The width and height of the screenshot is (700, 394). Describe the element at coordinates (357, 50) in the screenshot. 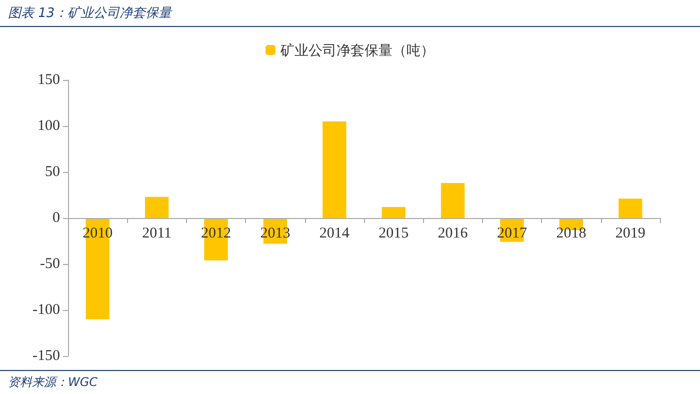

I see `legend-label: 矿业公司净套保量（吨）` at that location.